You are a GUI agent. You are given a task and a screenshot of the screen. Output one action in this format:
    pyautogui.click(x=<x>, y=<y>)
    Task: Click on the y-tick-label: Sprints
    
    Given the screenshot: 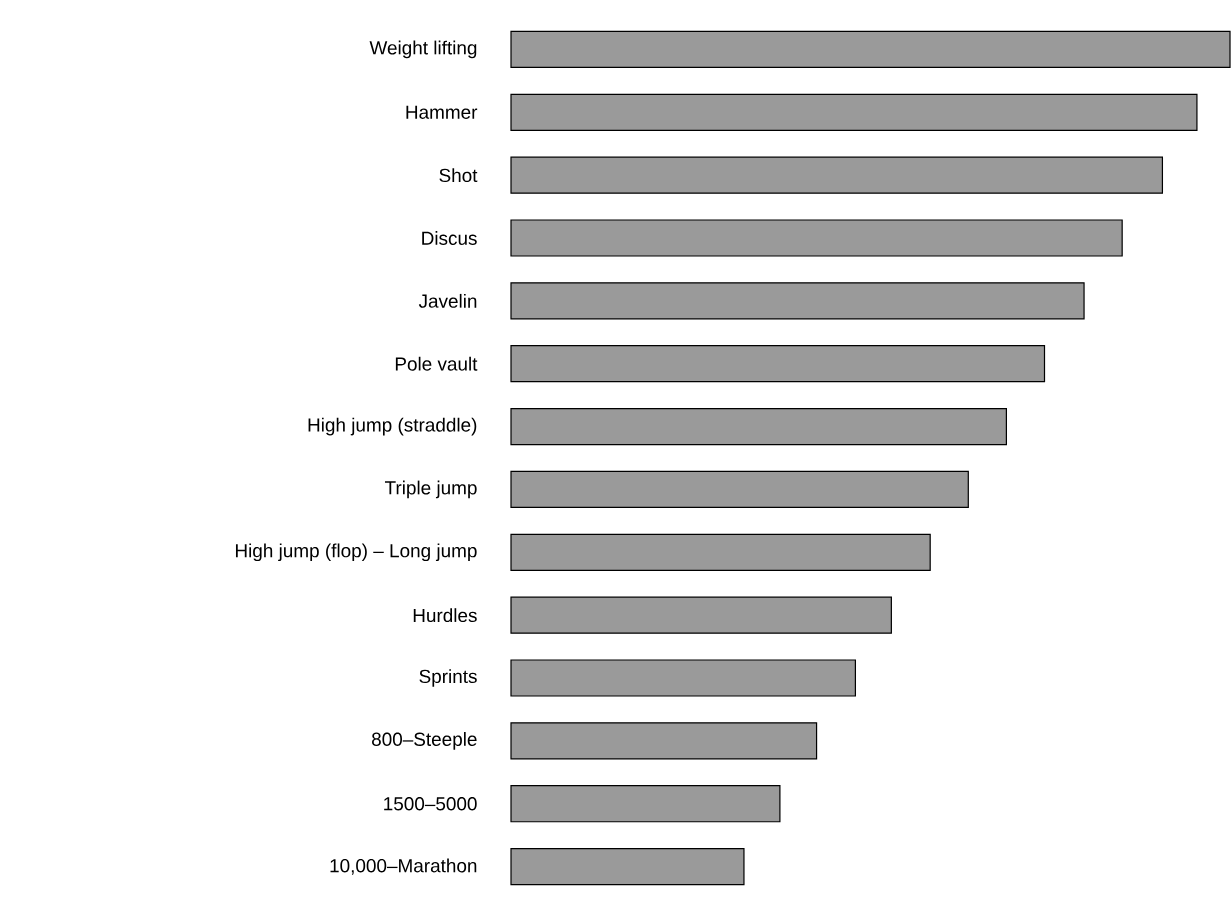 What is the action you would take?
    pyautogui.click(x=448, y=678)
    